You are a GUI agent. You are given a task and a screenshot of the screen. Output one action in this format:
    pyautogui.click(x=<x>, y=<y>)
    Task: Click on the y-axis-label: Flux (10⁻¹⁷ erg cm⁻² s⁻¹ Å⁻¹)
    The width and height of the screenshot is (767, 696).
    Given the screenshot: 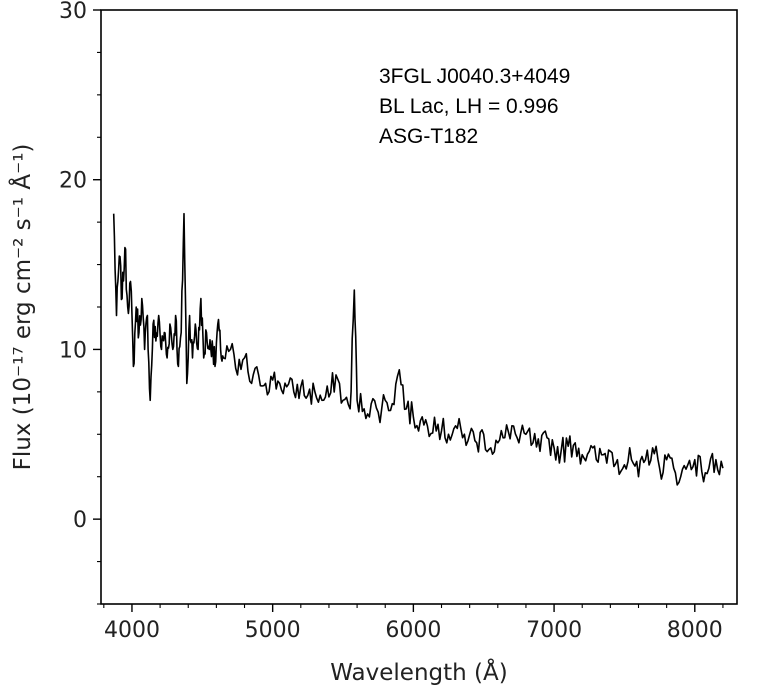 What is the action you would take?
    pyautogui.click(x=22, y=307)
    